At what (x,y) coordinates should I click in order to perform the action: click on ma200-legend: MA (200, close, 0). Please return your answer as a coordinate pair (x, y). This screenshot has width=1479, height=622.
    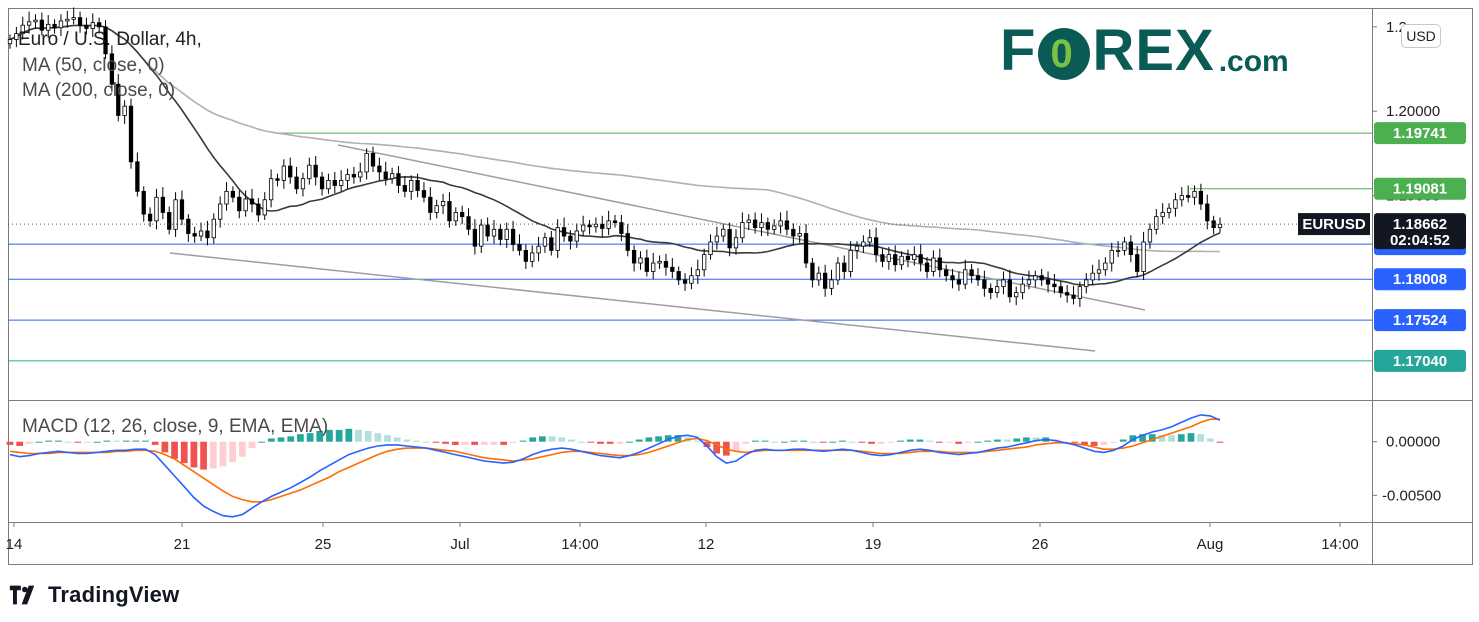
    Looking at the image, I should click on (98, 90).